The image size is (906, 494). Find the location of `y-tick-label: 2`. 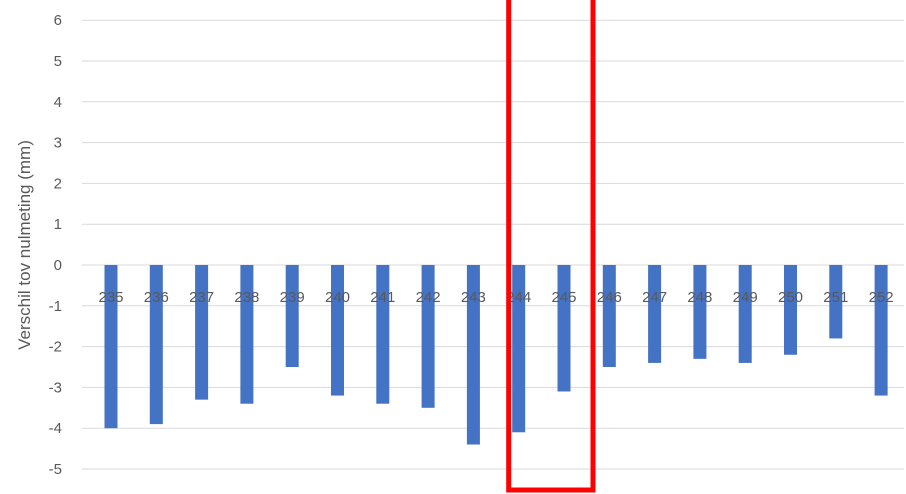

y-tick-label: 2 is located at coordinates (58, 183).